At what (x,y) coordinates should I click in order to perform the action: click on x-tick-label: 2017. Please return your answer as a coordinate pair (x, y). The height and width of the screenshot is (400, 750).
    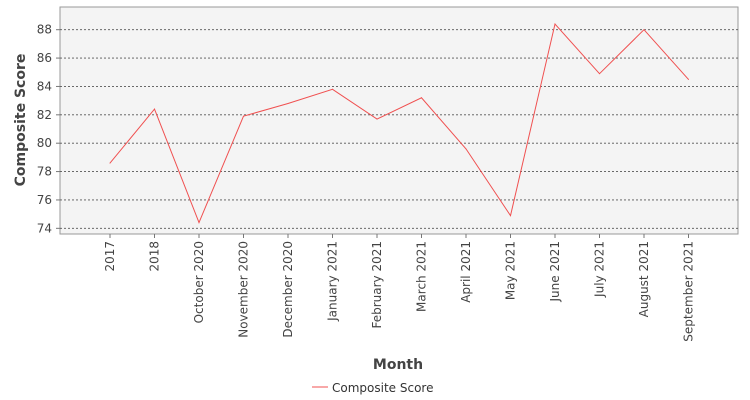
    Looking at the image, I should click on (110, 256).